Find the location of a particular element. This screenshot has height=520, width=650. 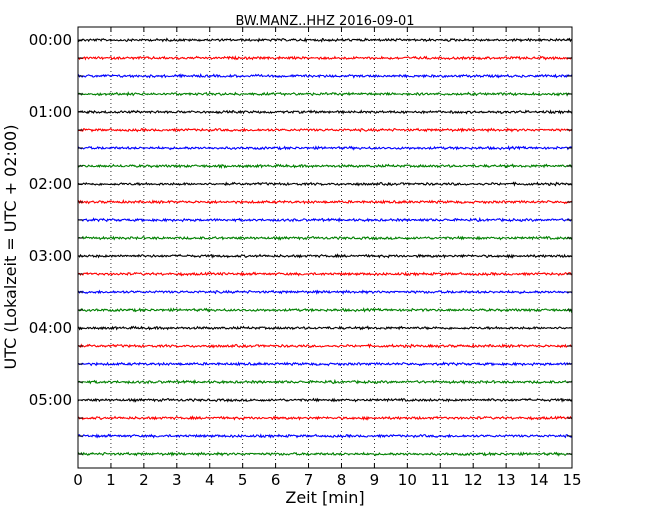

y-tick-label: 00:00 is located at coordinates (50, 40).